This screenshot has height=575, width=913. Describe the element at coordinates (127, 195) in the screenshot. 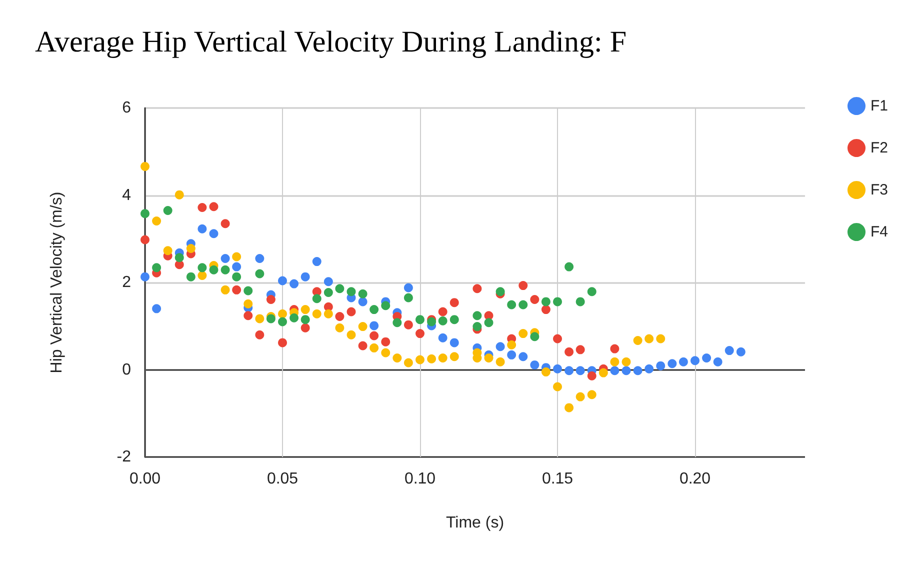

I see `y-tick-label: 4` at that location.